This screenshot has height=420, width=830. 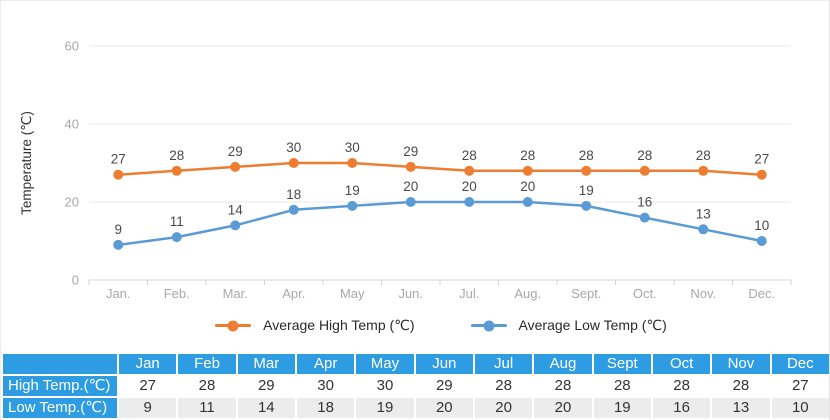 I want to click on month-header-cell: Oct, so click(x=681, y=364).